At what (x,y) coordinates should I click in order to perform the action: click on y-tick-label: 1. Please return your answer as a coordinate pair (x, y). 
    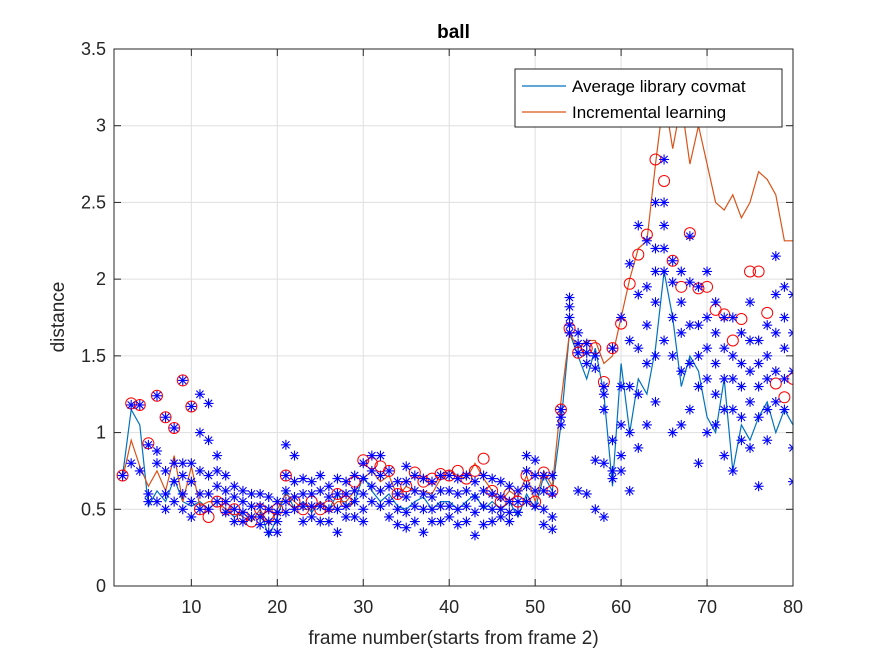
    Looking at the image, I should click on (101, 433).